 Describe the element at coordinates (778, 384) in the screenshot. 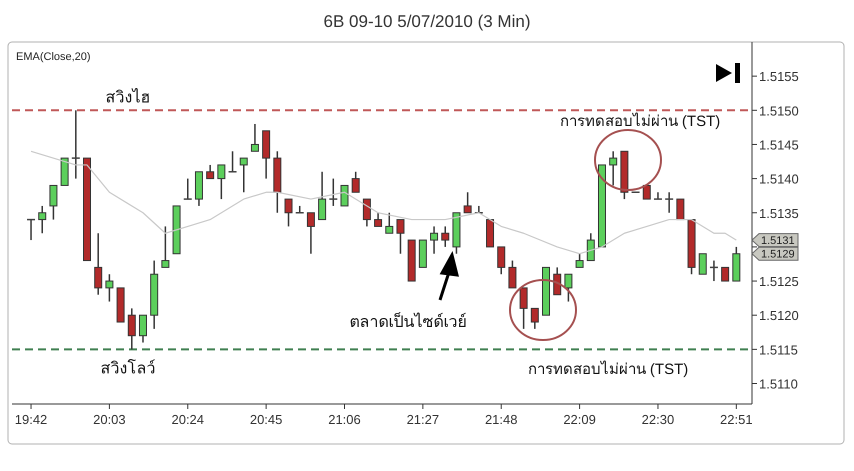

I see `y-tick-label: 1.5110` at that location.